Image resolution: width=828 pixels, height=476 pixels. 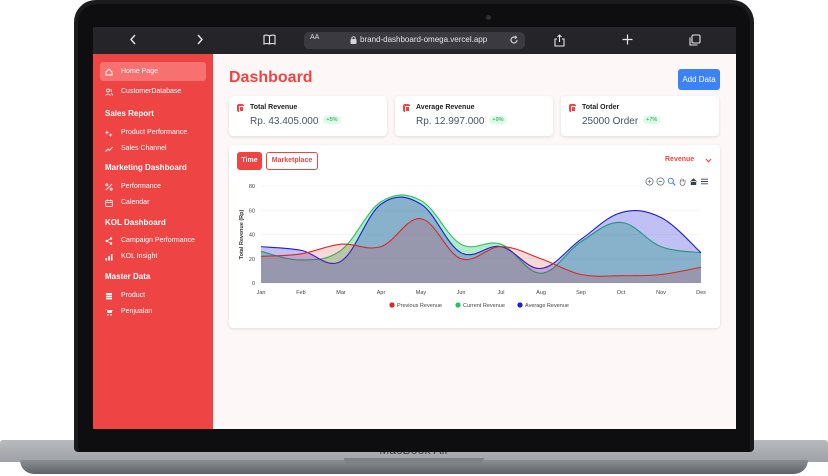 I want to click on average-icon, so click(x=406, y=108).